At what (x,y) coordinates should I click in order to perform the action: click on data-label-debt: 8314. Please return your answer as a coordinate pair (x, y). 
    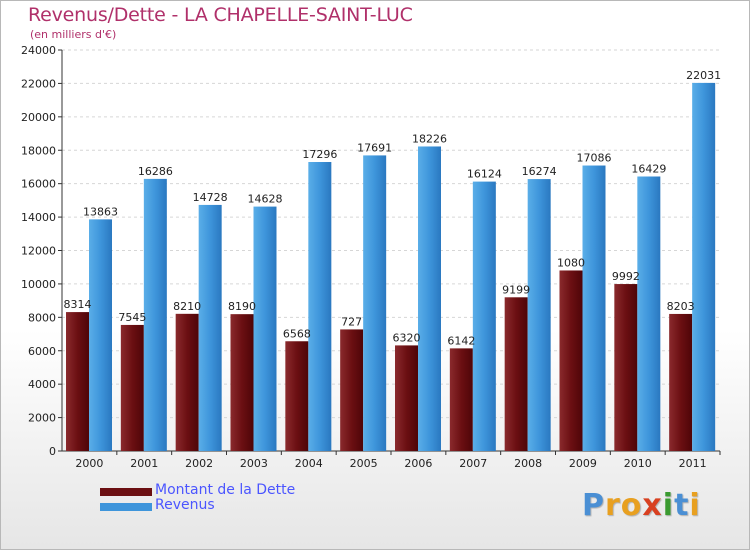
    Looking at the image, I should click on (78, 304).